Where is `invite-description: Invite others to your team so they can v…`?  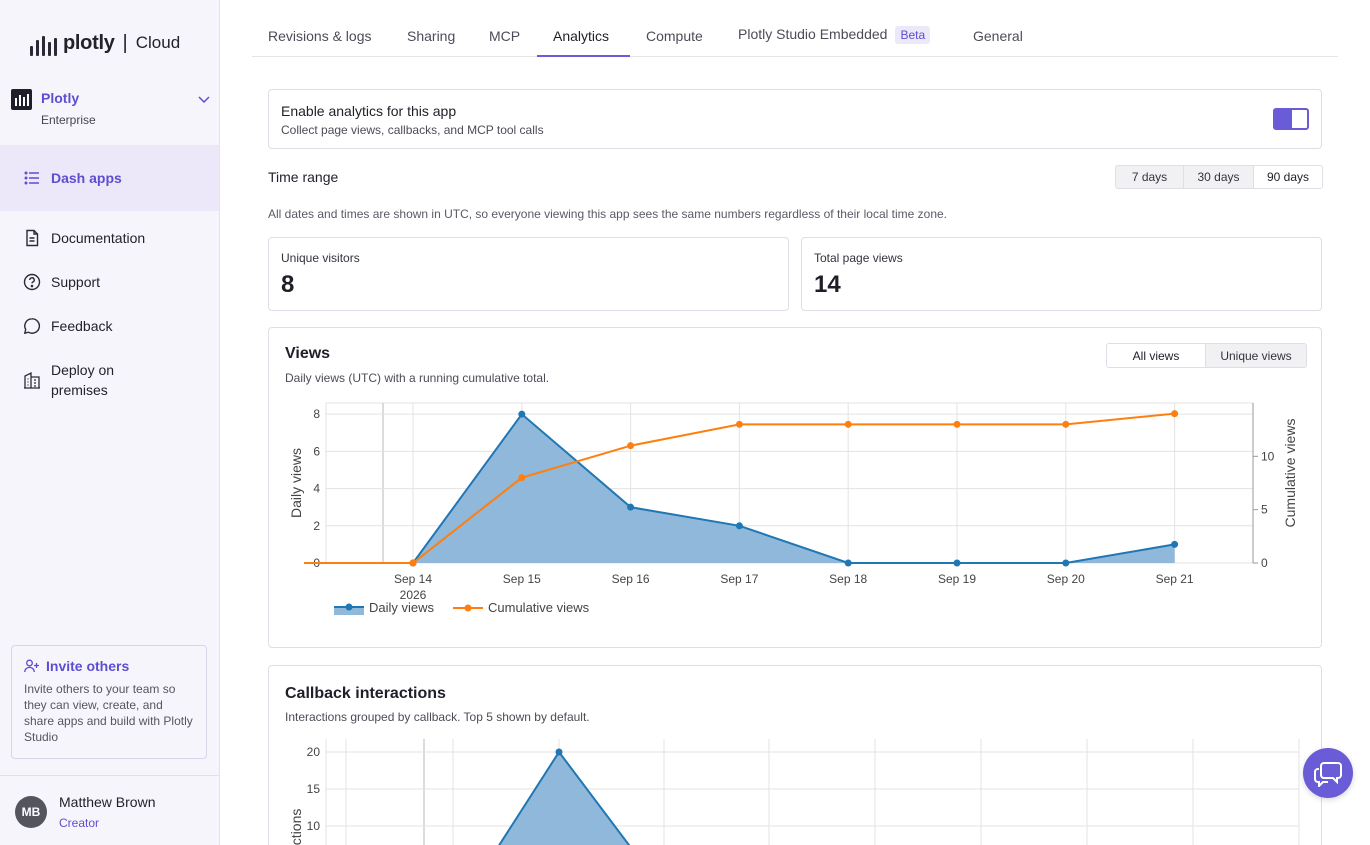
invite-description: Invite others to your team so they can v… is located at coordinates (108, 713).